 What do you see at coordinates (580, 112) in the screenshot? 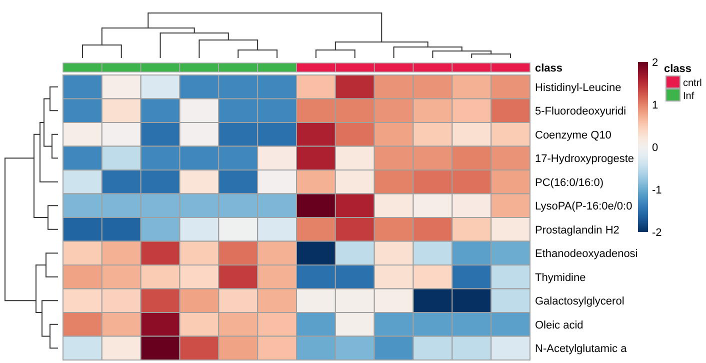
I see `y-tick-label: 5-Fluorodeoxyuridi` at bounding box center [580, 112].